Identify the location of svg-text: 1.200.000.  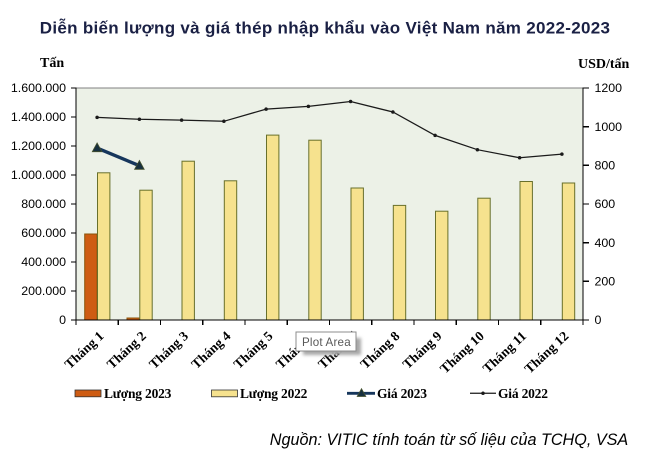
(38, 146).